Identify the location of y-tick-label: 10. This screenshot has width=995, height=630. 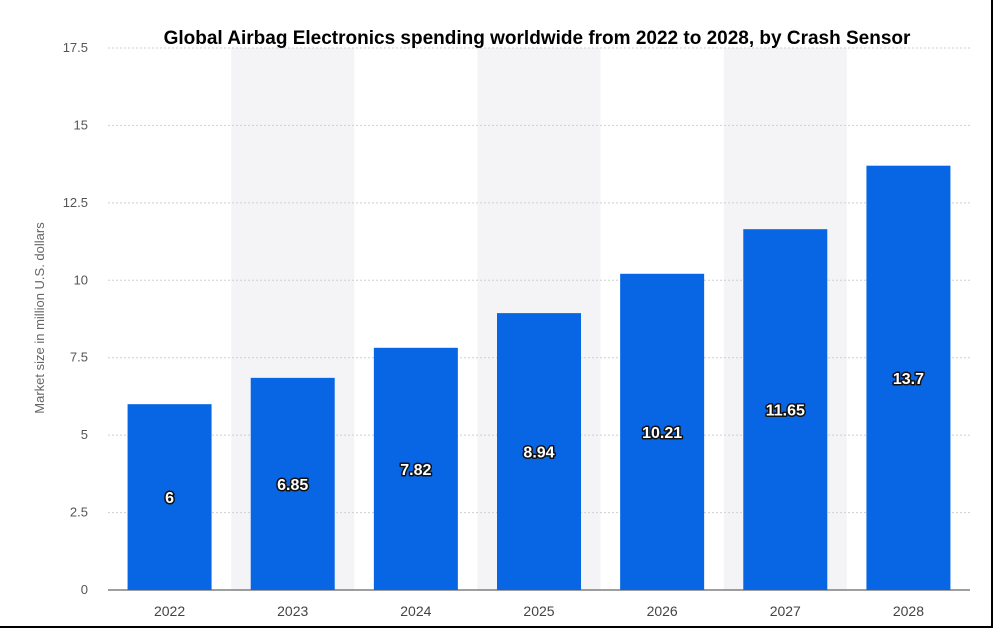
(81, 279).